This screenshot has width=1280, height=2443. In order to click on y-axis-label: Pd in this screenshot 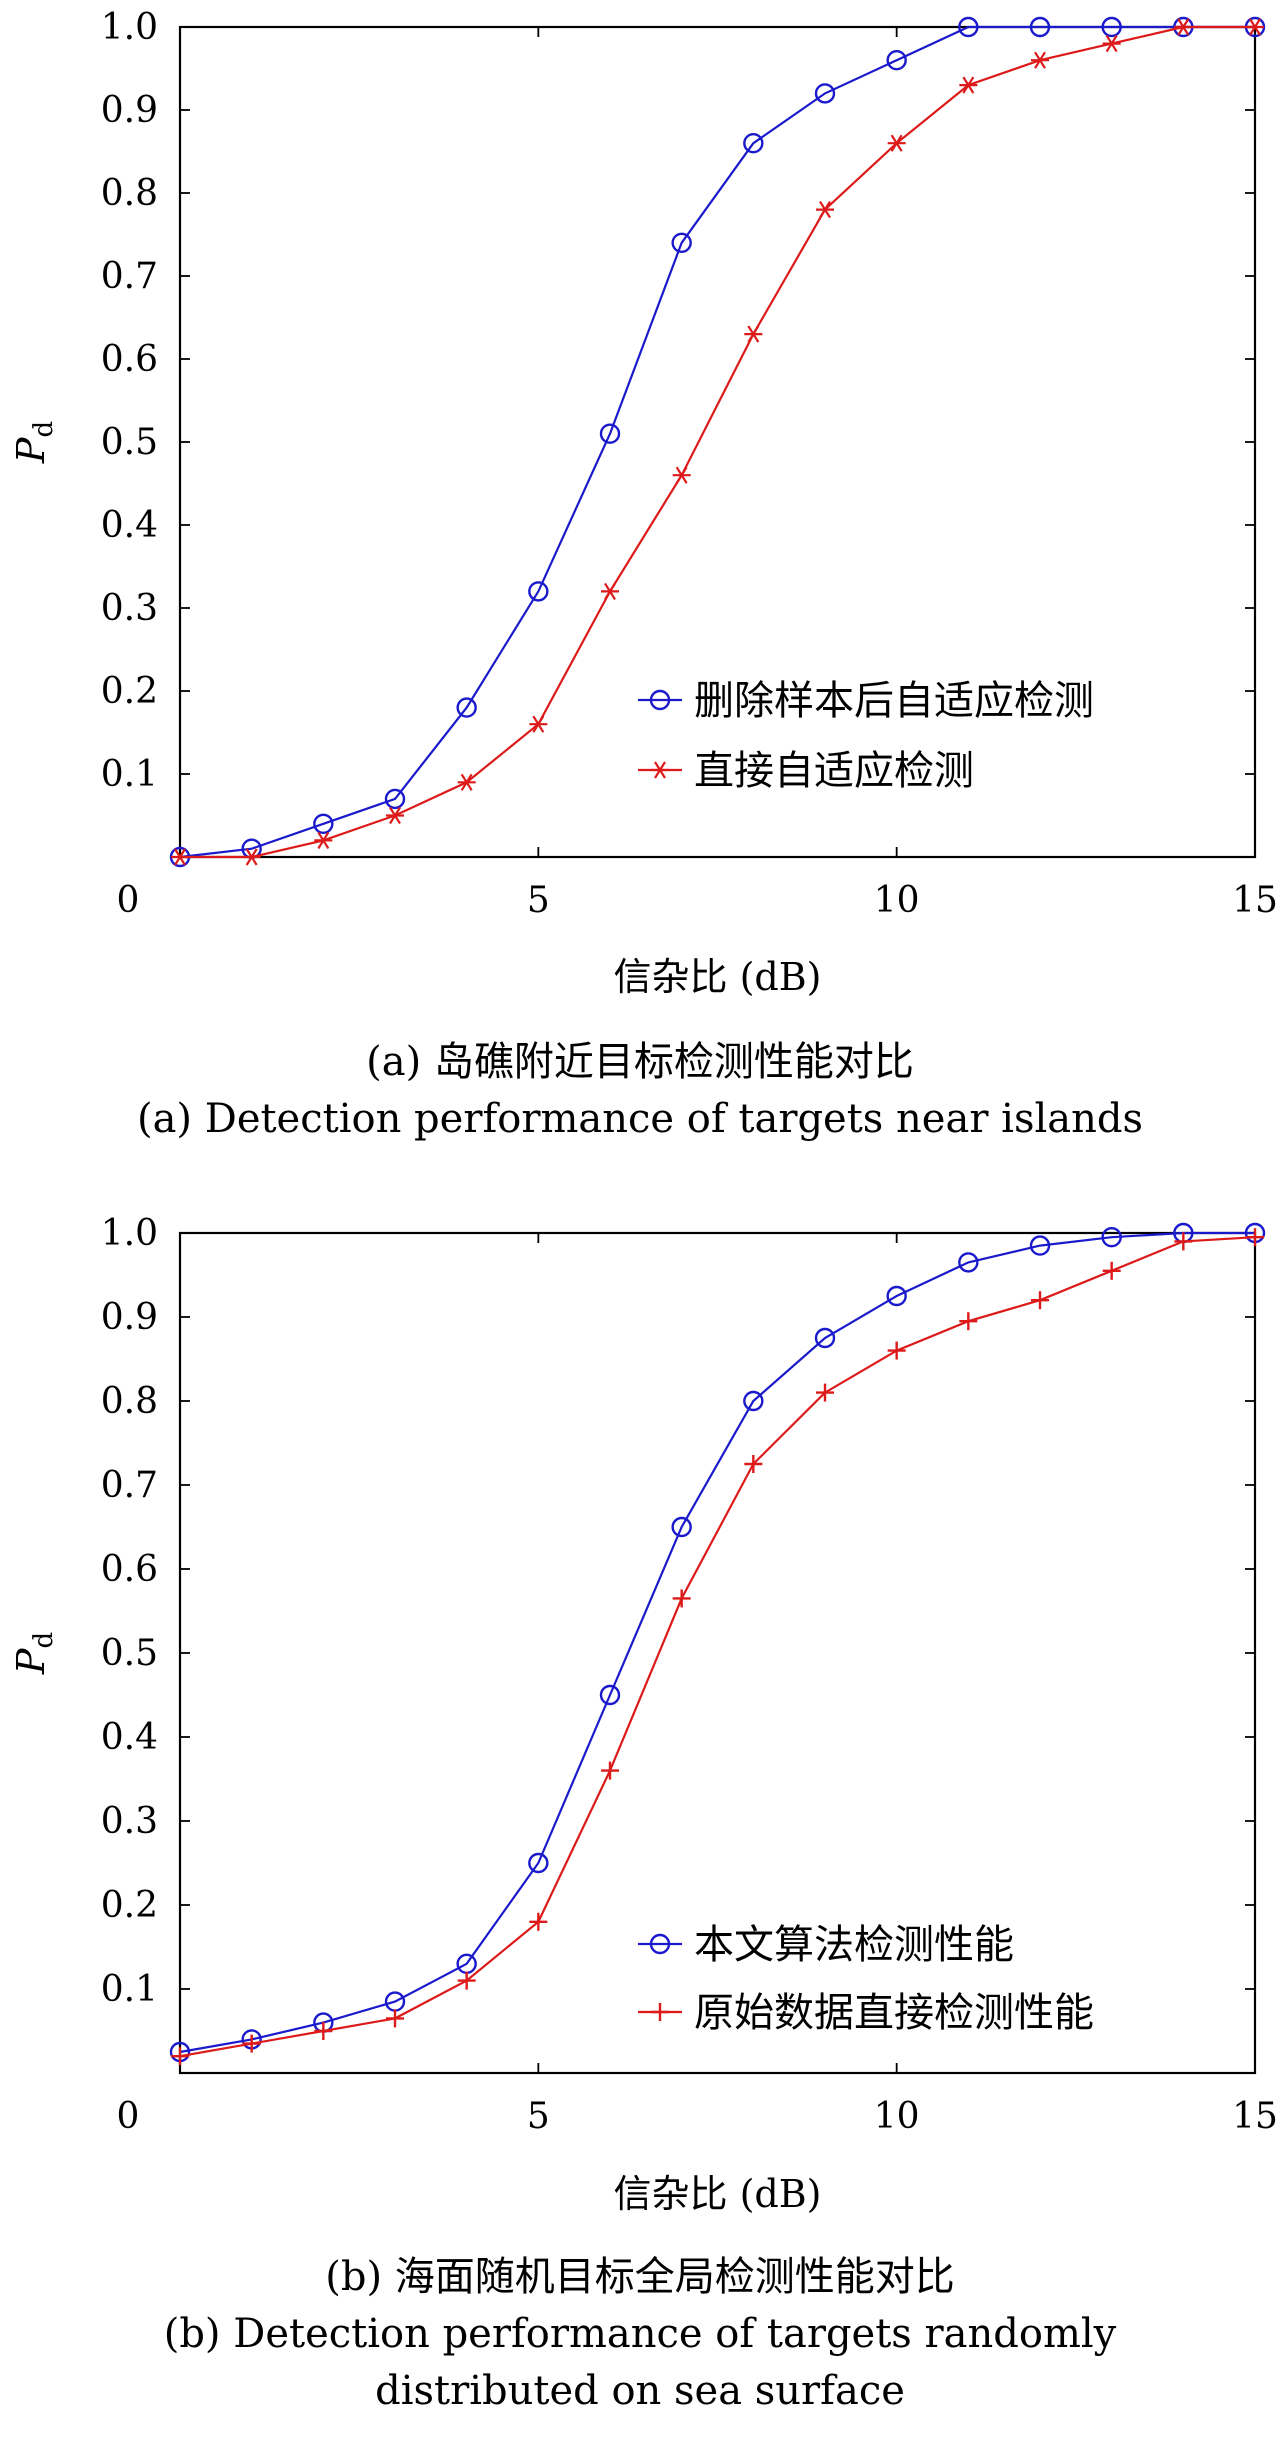, I will do `click(34, 442)`.